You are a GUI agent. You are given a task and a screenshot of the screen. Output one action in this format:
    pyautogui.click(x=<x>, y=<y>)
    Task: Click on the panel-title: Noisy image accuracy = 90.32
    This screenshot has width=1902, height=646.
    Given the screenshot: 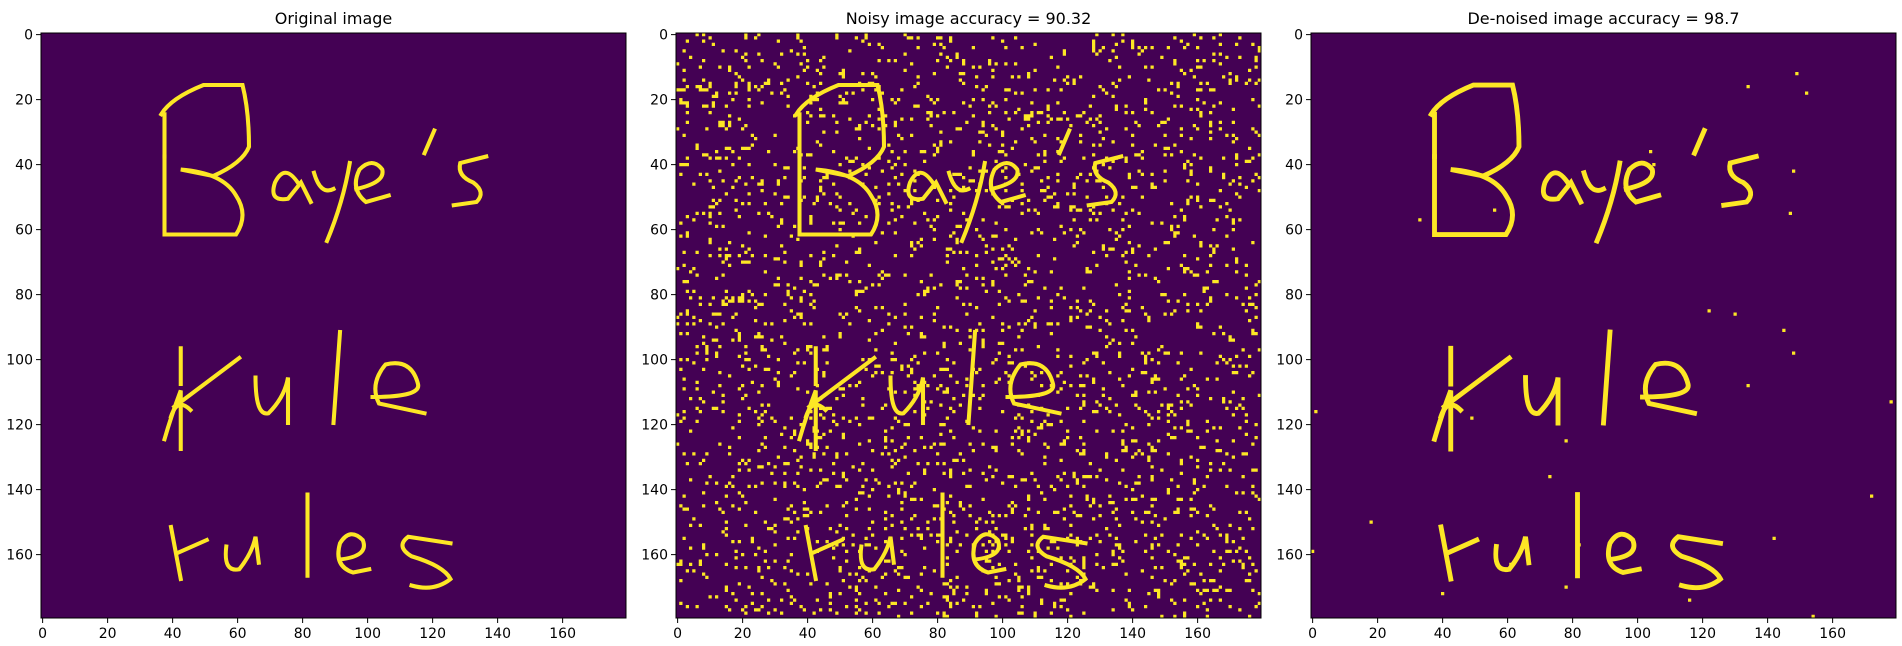 What is the action you would take?
    pyautogui.click(x=969, y=18)
    